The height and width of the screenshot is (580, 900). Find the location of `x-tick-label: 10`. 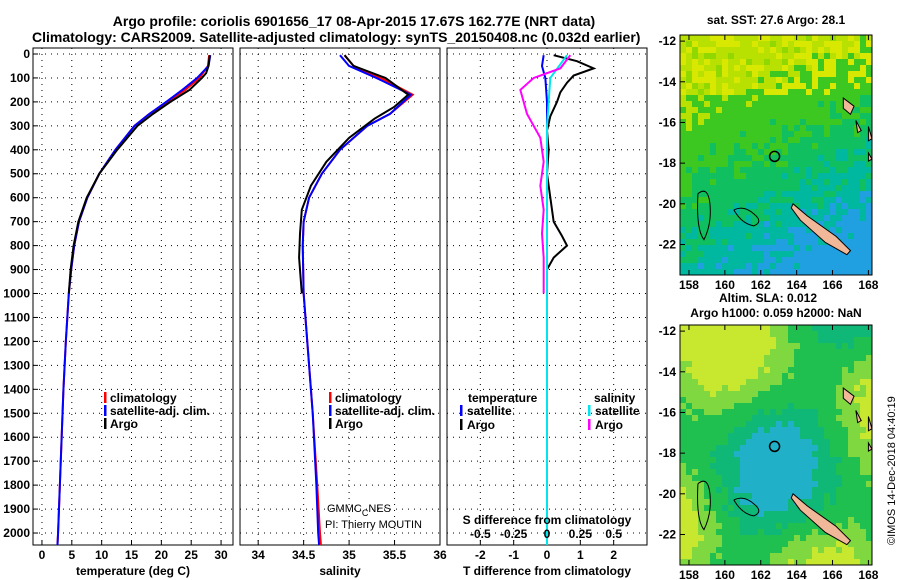

x-tick-label: 10 is located at coordinates (102, 555).